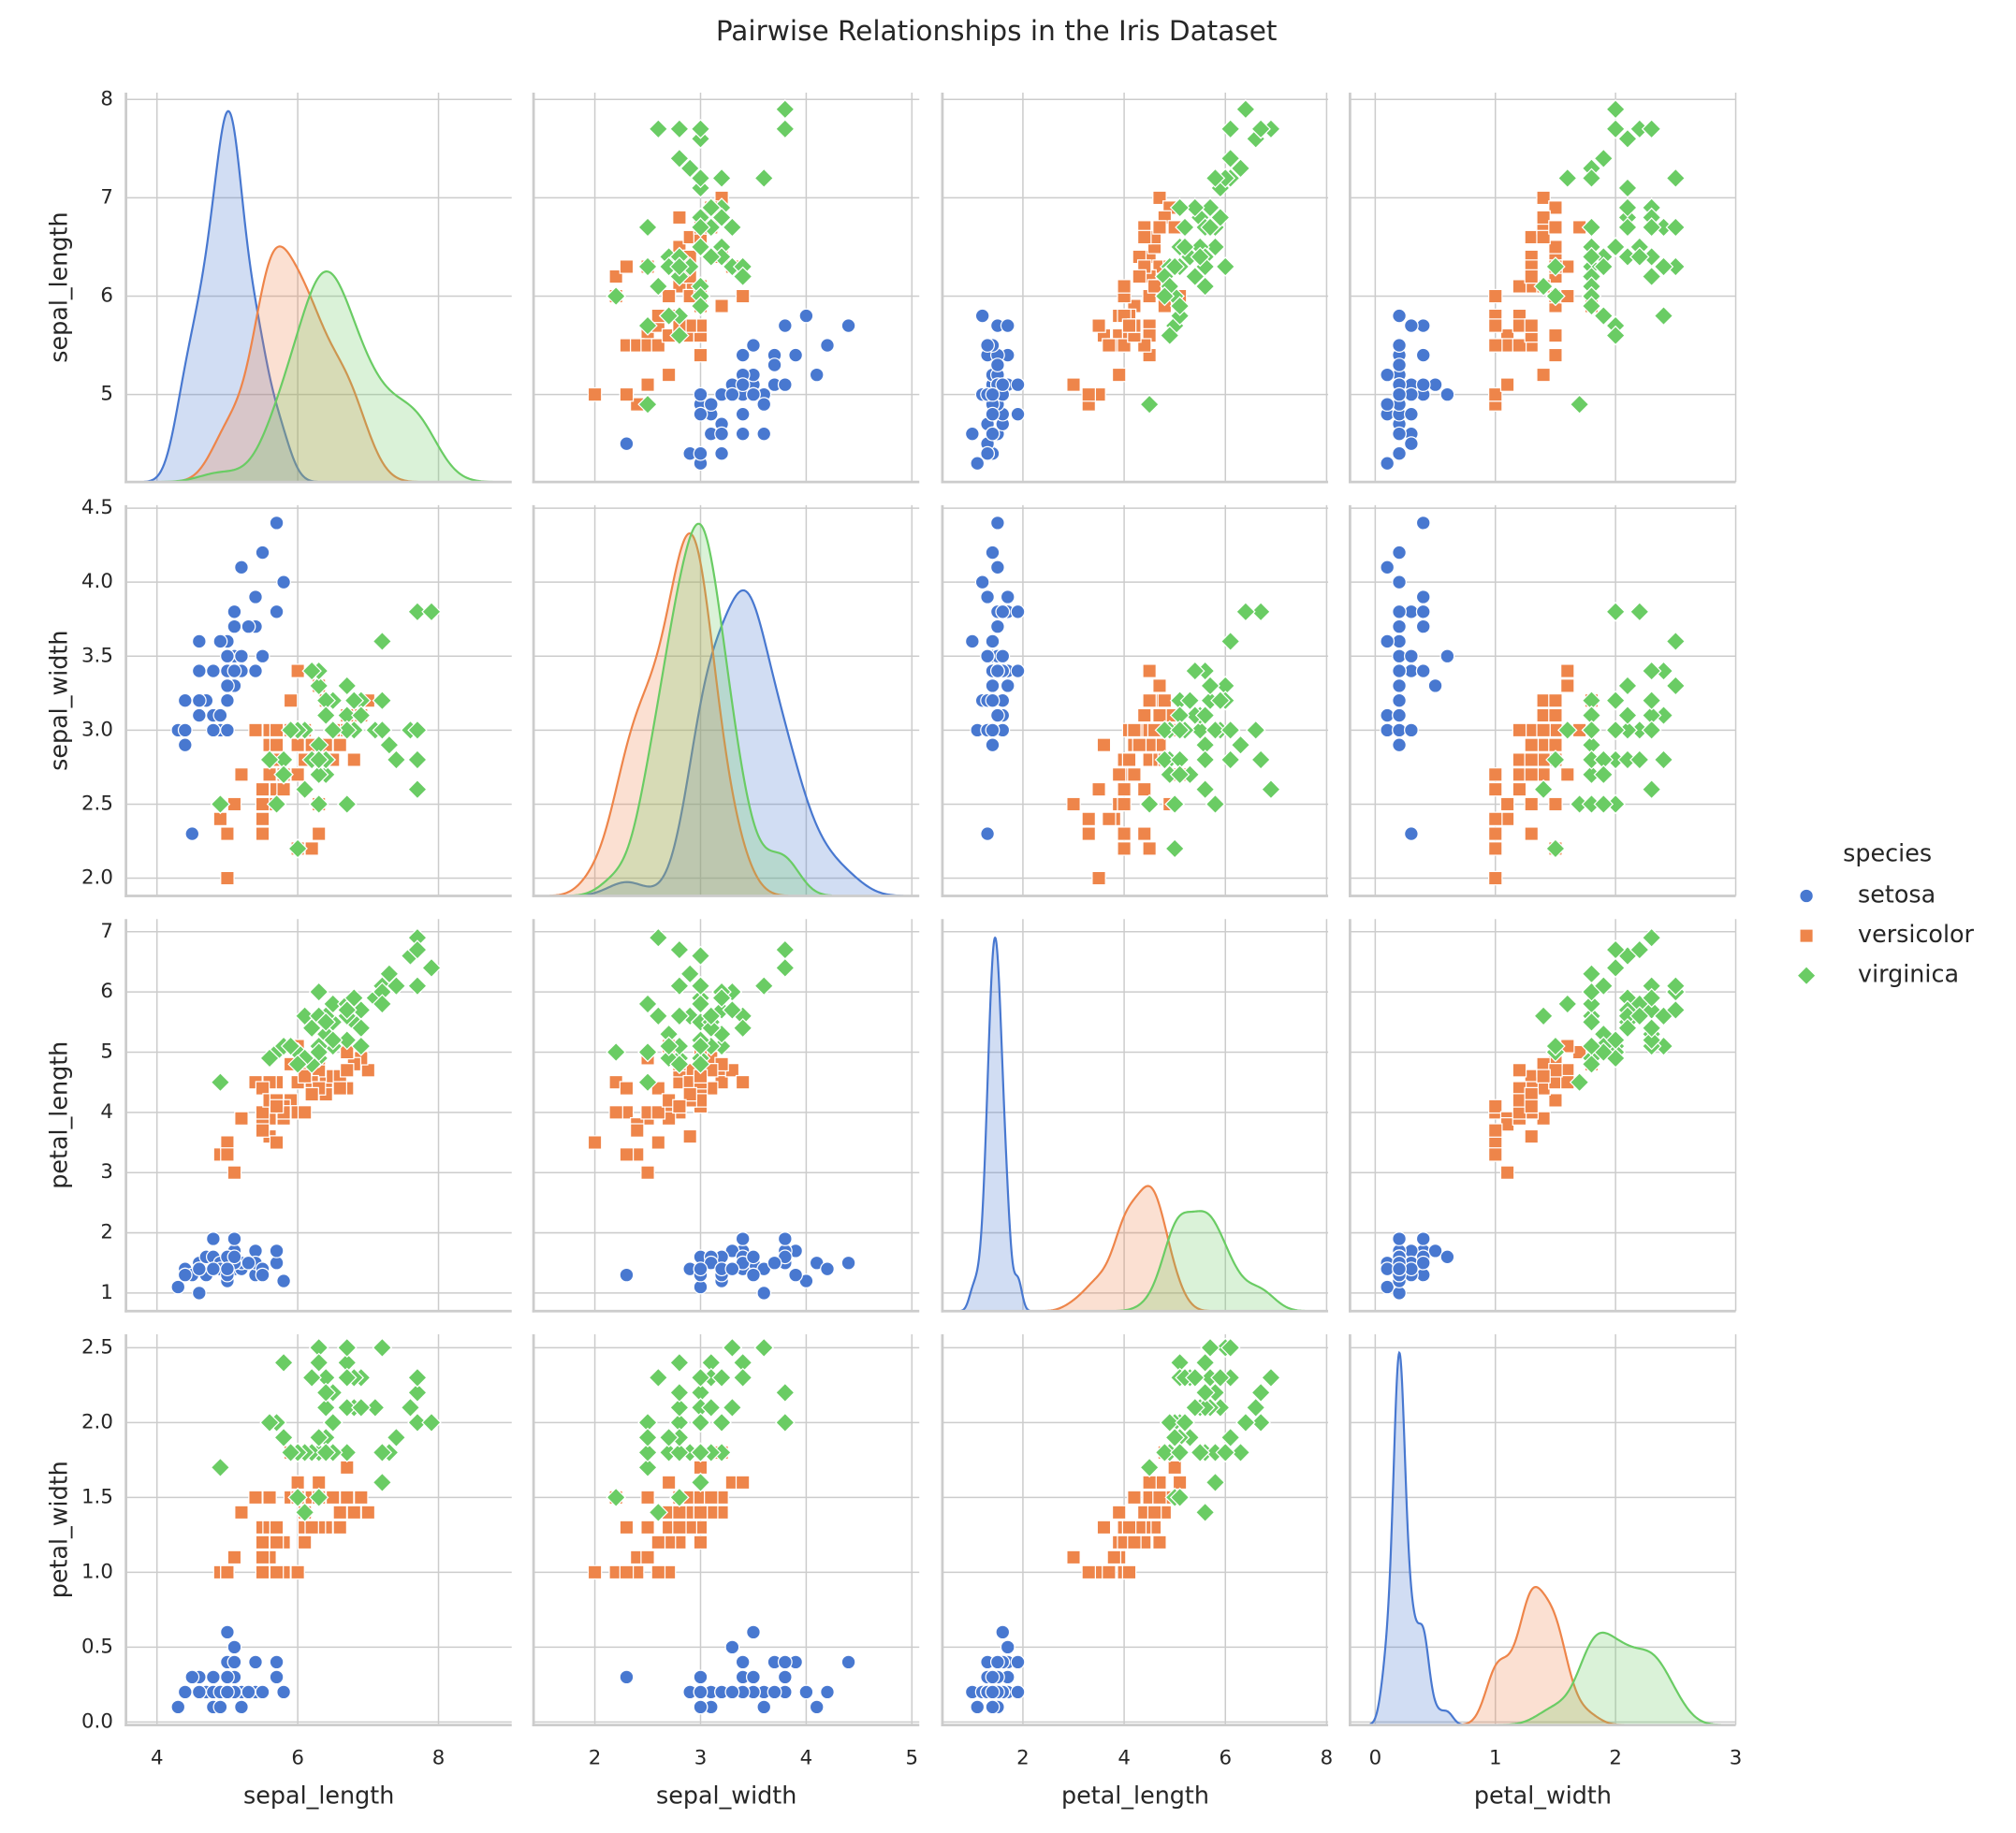 This screenshot has height=1833, width=2016. I want to click on y-axis-label: petal_length, so click(59, 1115).